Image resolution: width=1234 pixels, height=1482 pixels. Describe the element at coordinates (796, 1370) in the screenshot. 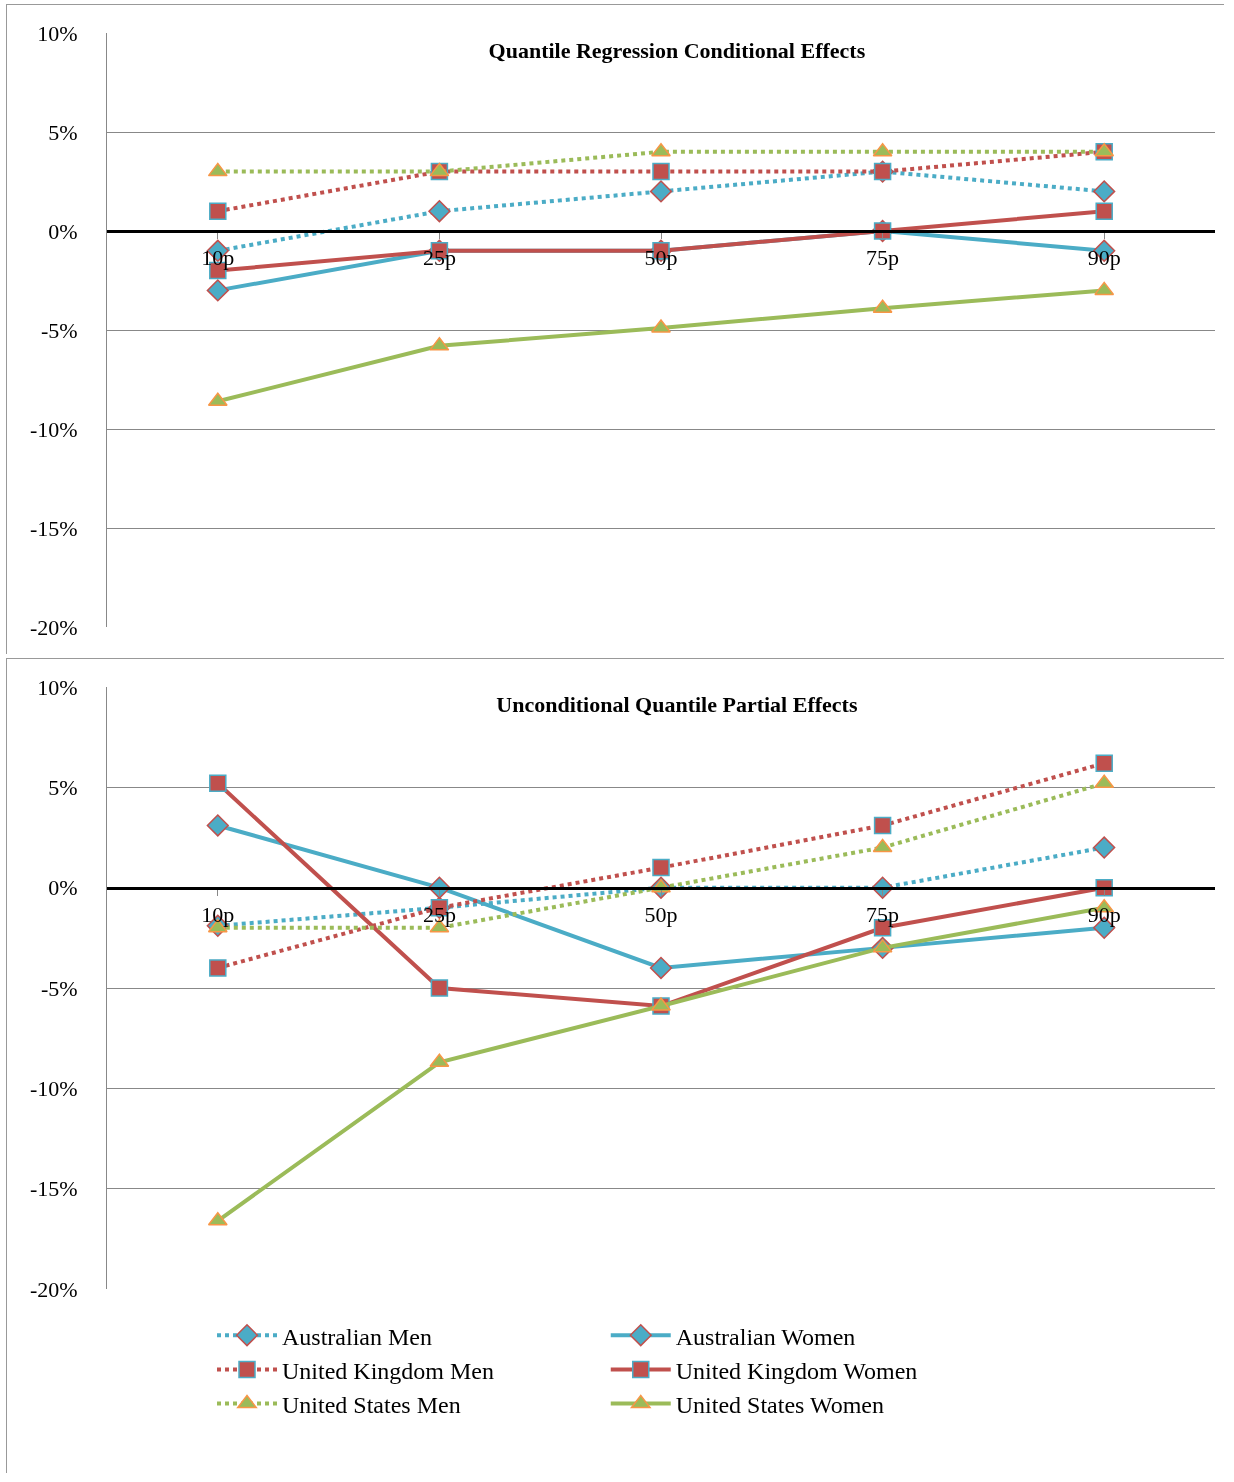

I see `legend-label: United Kingdom Women` at that location.